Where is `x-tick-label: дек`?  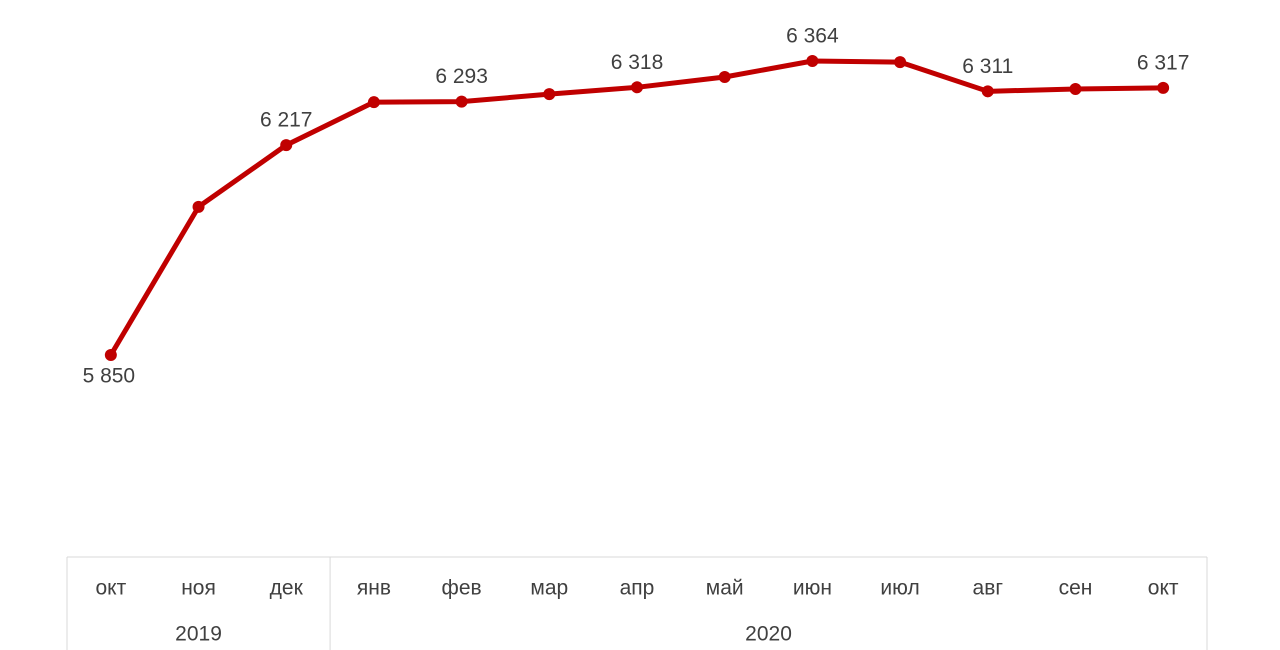 x-tick-label: дек is located at coordinates (287, 588).